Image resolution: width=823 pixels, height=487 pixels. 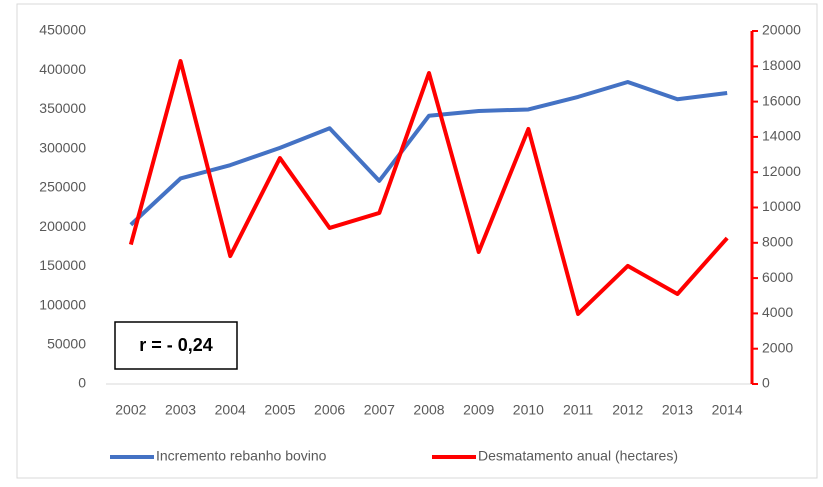 What do you see at coordinates (62, 108) in the screenshot?
I see `y-tick-label: 350000` at bounding box center [62, 108].